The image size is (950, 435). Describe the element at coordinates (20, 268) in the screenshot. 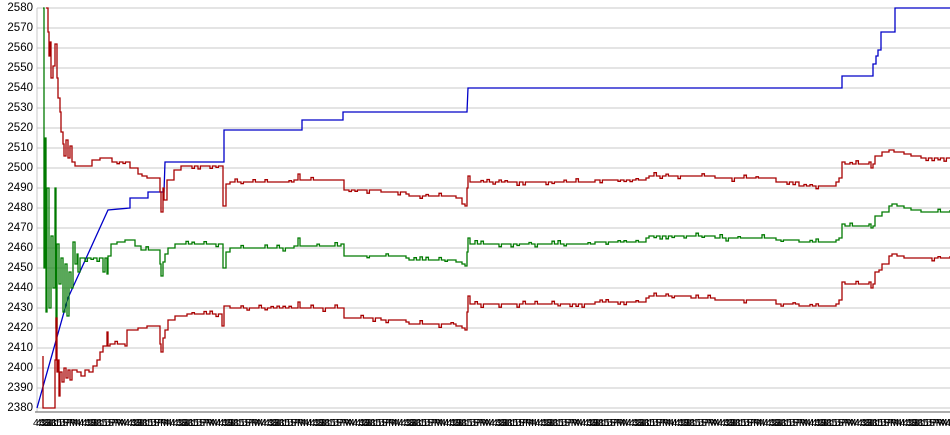

I see `y-axis-tick-label: 2450` at that location.